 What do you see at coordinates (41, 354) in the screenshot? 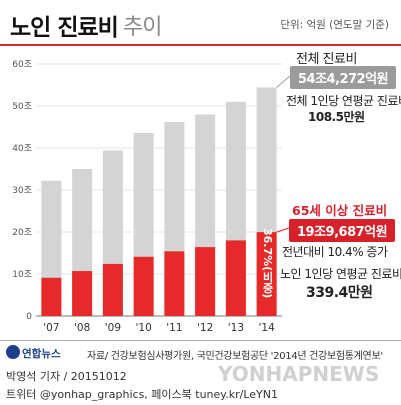
I see `logo-text: 연합뉴스` at bounding box center [41, 354].